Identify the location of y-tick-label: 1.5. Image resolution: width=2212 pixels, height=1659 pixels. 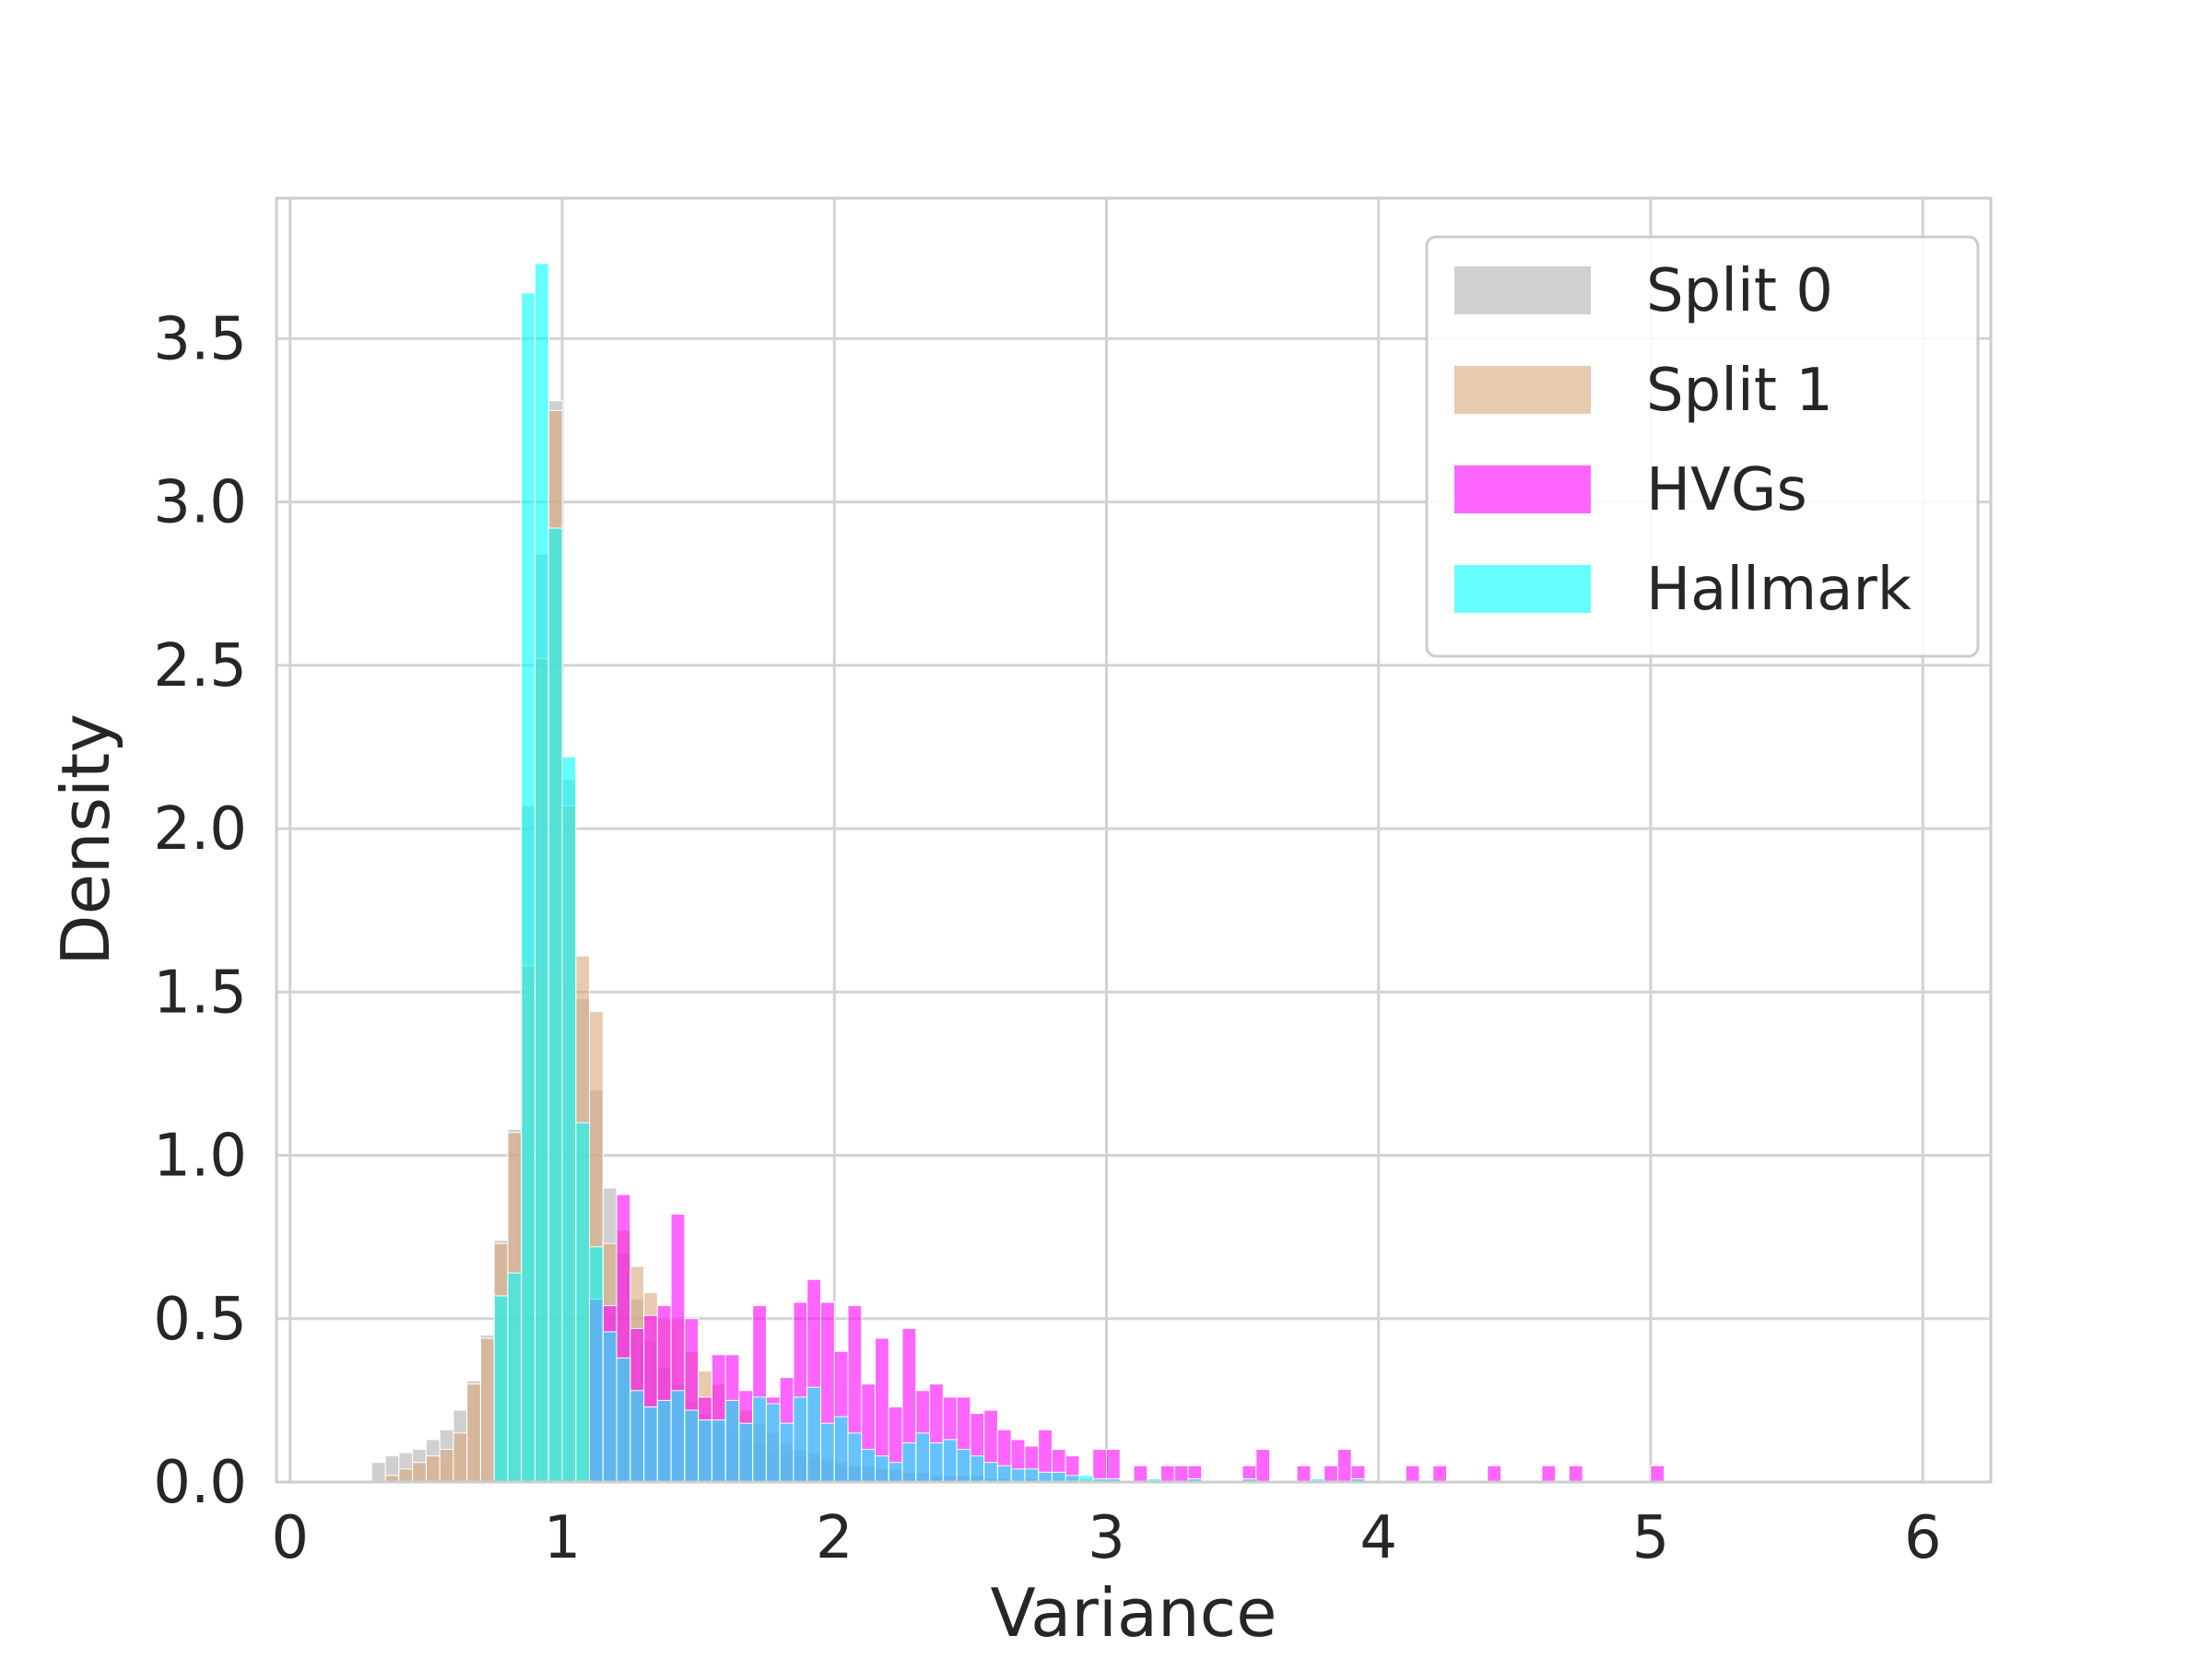
(200, 993).